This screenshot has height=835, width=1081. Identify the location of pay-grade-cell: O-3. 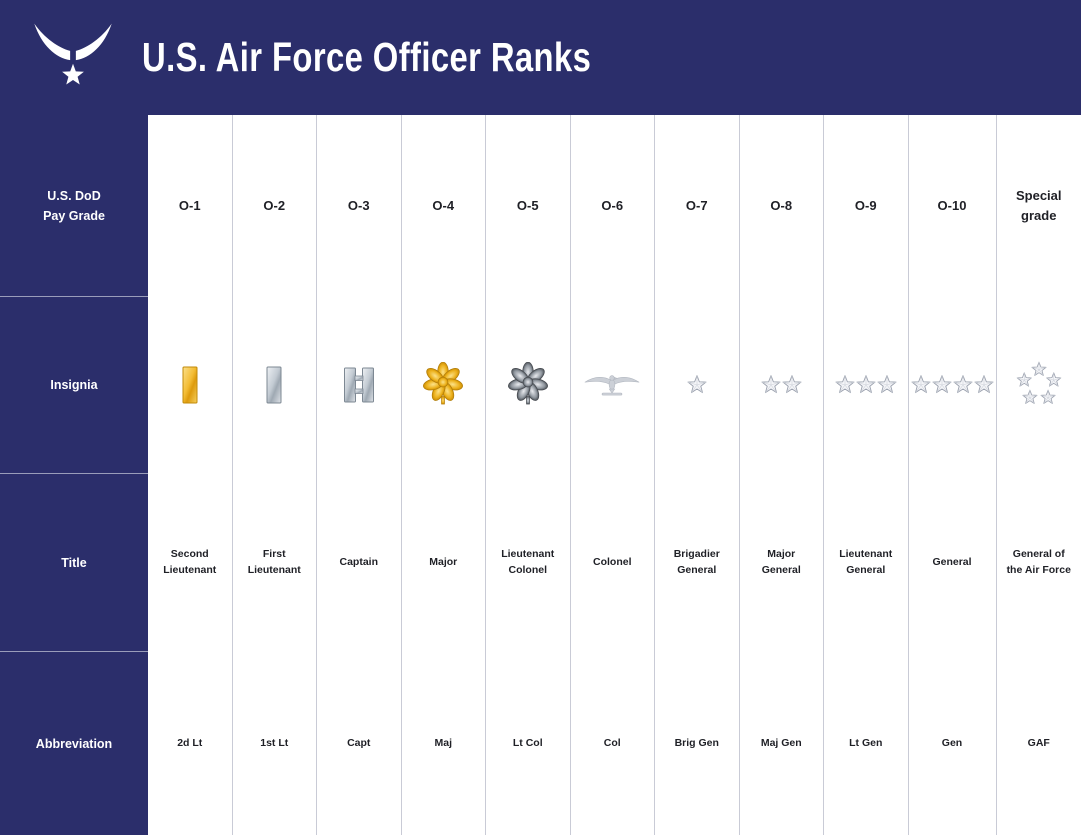
(358, 205).